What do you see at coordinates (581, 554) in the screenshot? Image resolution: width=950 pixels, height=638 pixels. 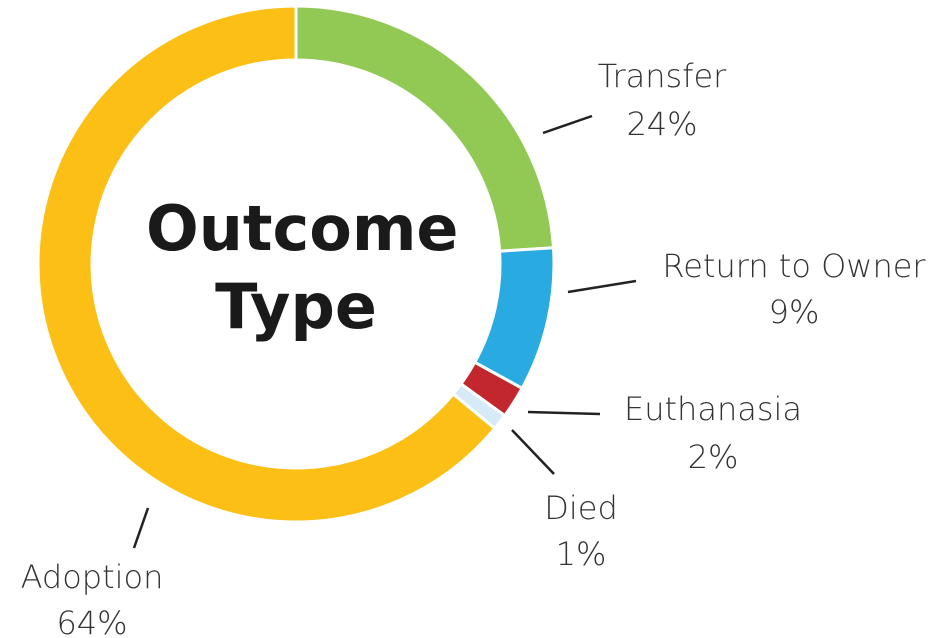 I see `slice-value-label: 1%` at bounding box center [581, 554].